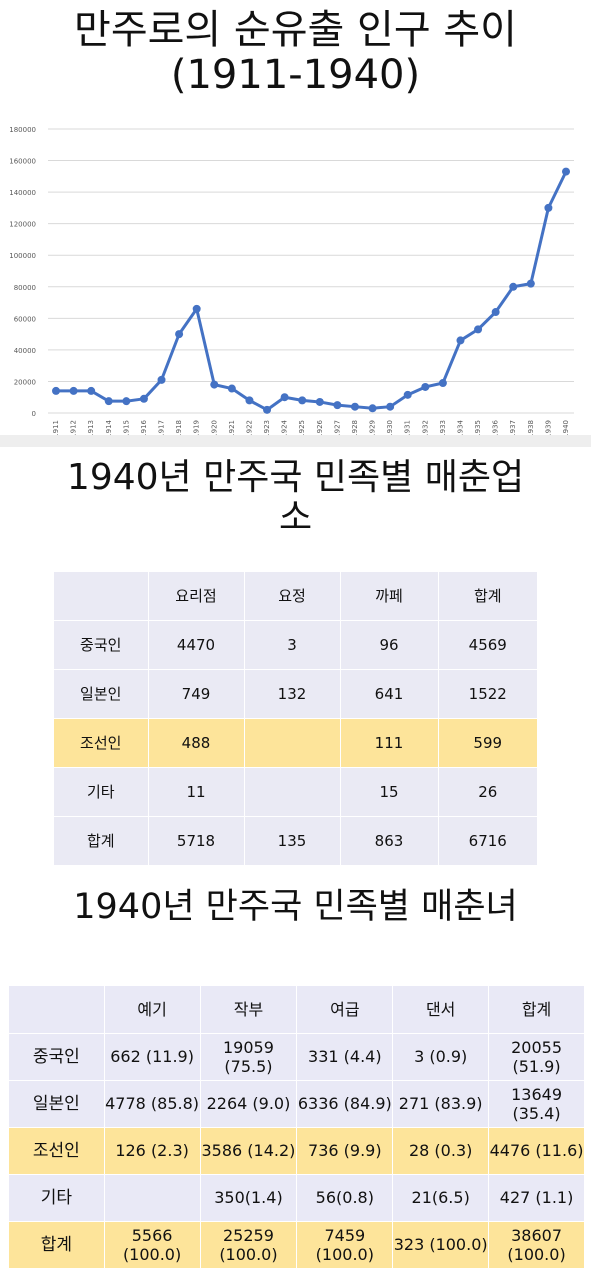 The height and width of the screenshot is (1284, 591). I want to click on x-tick-label: 1938, so click(531, 429).